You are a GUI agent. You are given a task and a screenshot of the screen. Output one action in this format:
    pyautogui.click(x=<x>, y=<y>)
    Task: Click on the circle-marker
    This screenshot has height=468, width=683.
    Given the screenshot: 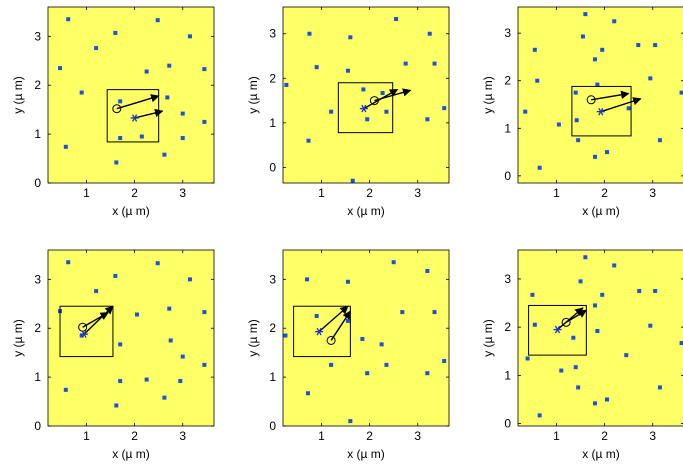 What is the action you would take?
    pyautogui.click(x=566, y=322)
    